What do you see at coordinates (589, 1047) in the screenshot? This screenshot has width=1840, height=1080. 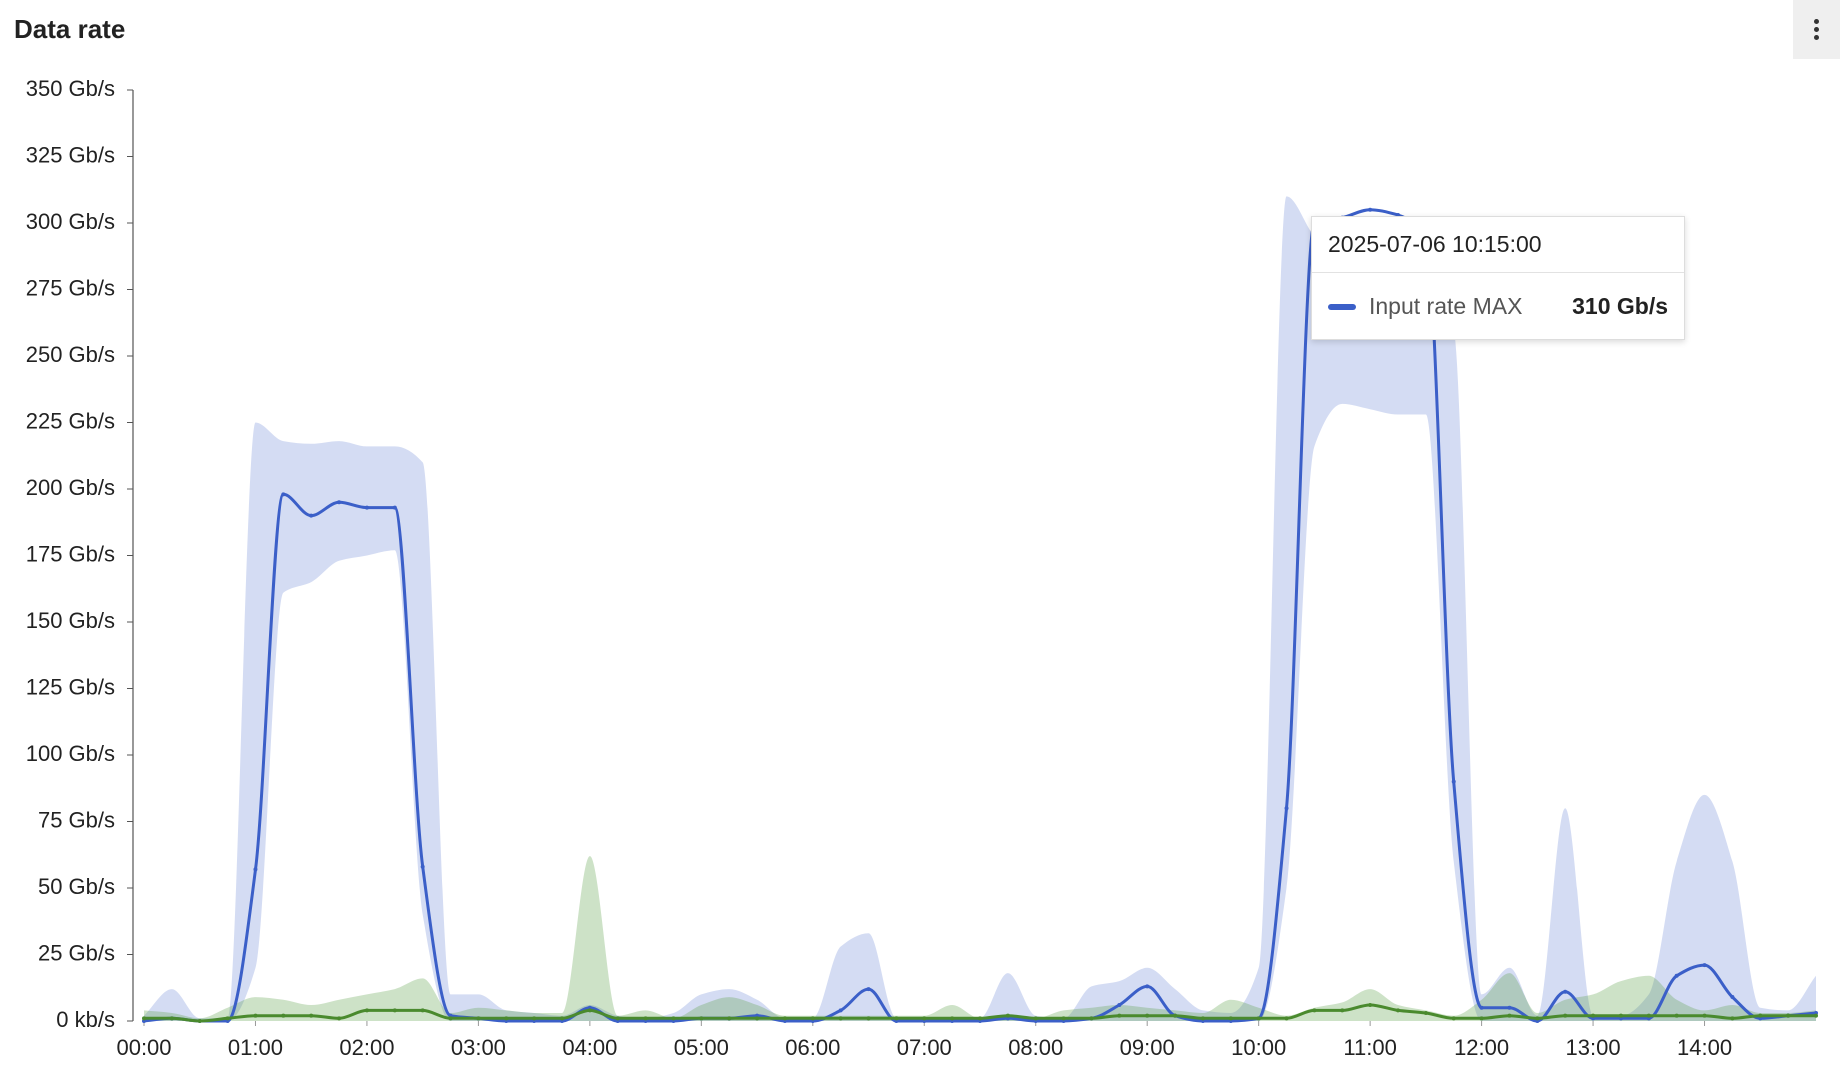 I see `x-tick-label: 04:00` at bounding box center [589, 1047].